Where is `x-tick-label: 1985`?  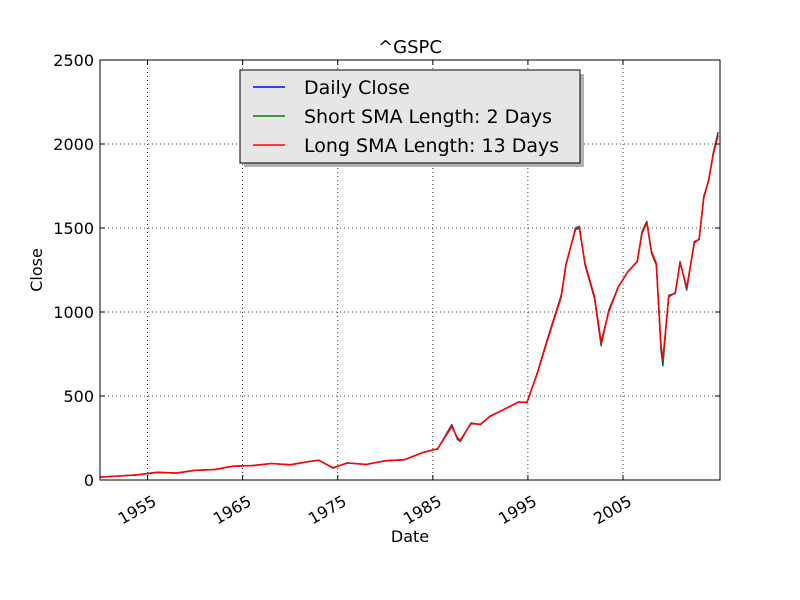 x-tick-label: 1985 is located at coordinates (422, 509).